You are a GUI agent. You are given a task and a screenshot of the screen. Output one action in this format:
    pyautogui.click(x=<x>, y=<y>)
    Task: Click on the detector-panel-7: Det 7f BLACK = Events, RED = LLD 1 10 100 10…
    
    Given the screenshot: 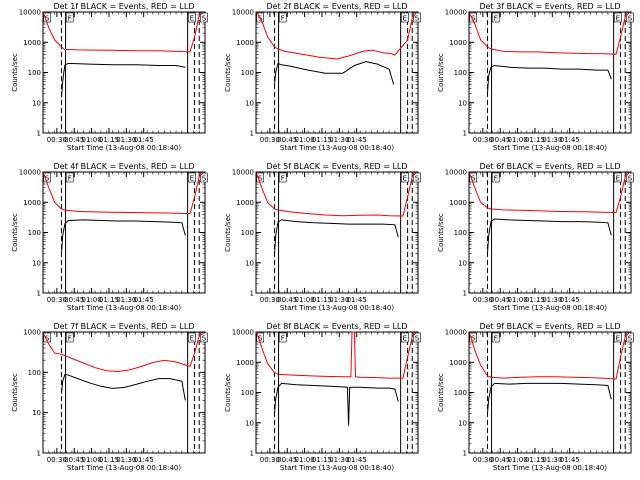 What is the action you would take?
    pyautogui.click(x=109, y=397)
    